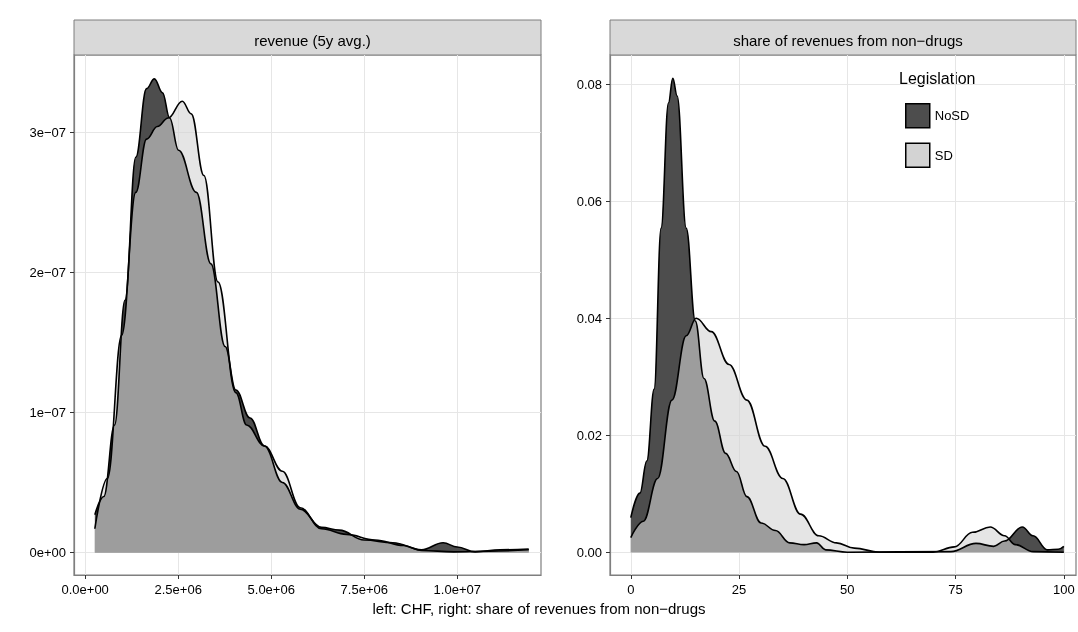 The height and width of the screenshot is (632, 1078). Describe the element at coordinates (47, 132) in the screenshot. I see `y-tick-label: 3e−07` at that location.